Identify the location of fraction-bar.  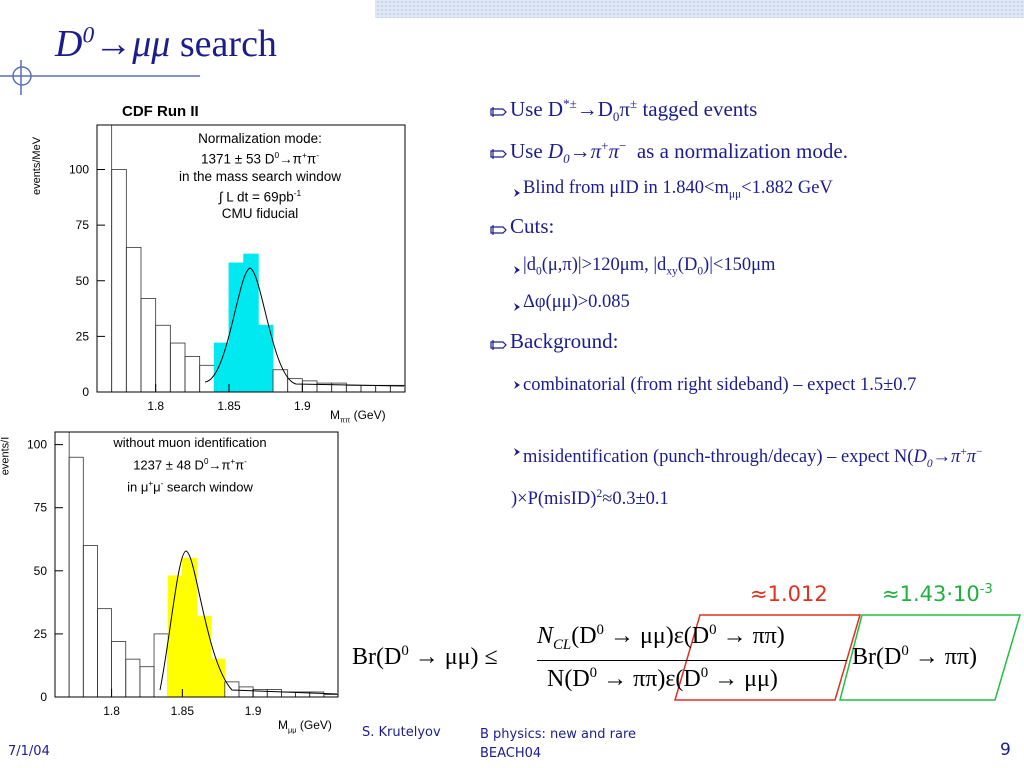
(692, 660).